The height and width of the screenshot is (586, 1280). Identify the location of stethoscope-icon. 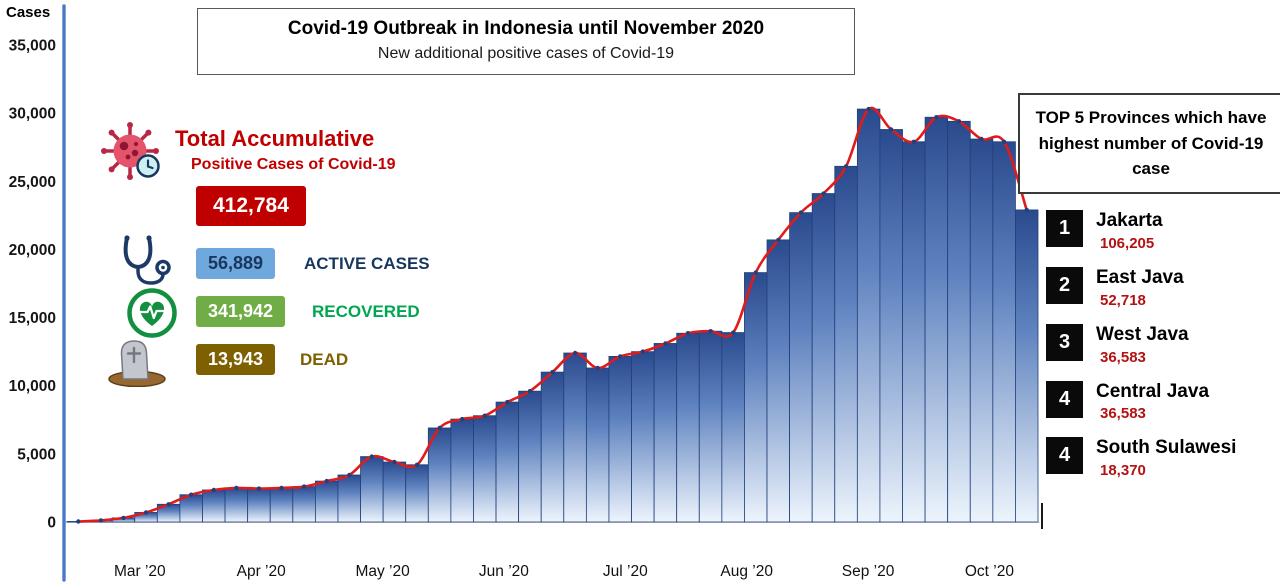
(147, 260).